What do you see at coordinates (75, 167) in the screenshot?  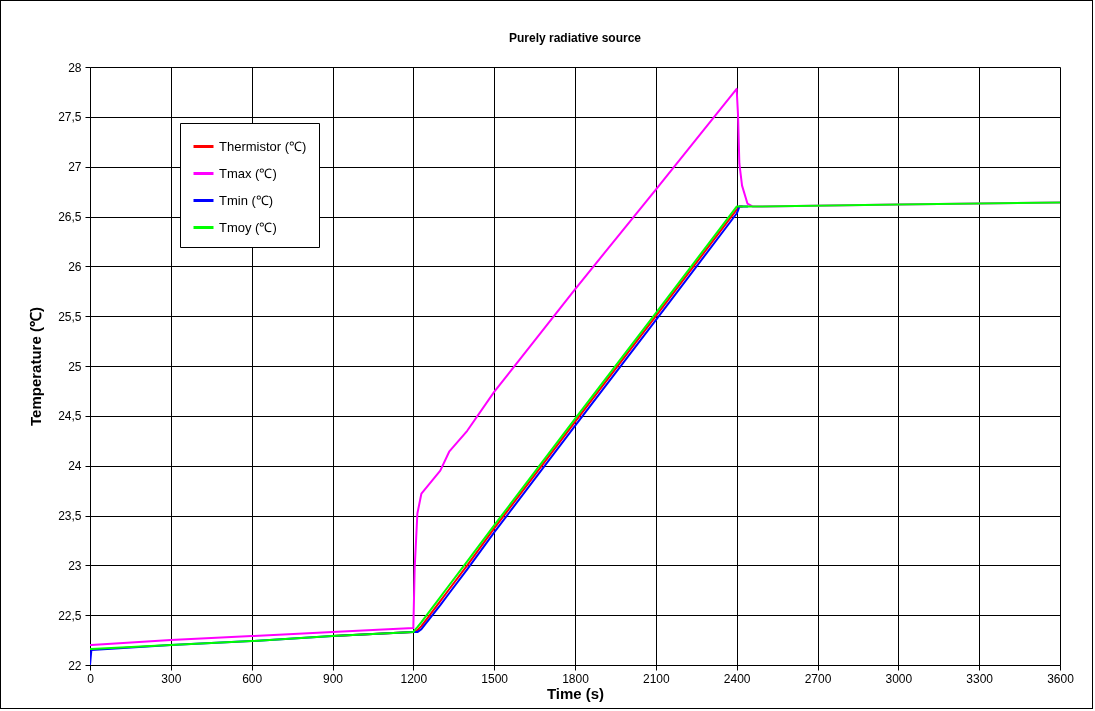 I see `y-tick-label: 27` at bounding box center [75, 167].